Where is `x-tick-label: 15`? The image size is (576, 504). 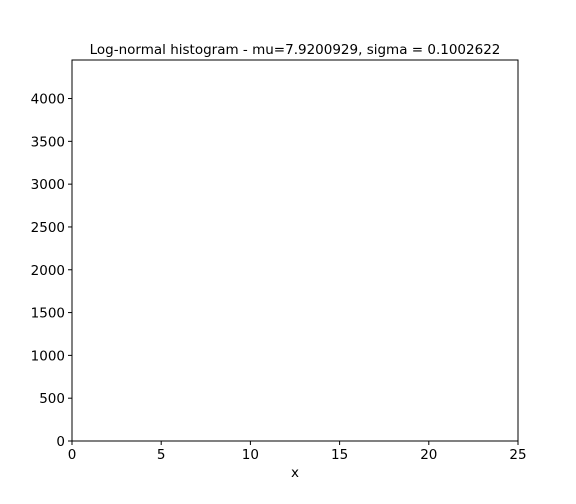
x-tick-label: 15 is located at coordinates (339, 455).